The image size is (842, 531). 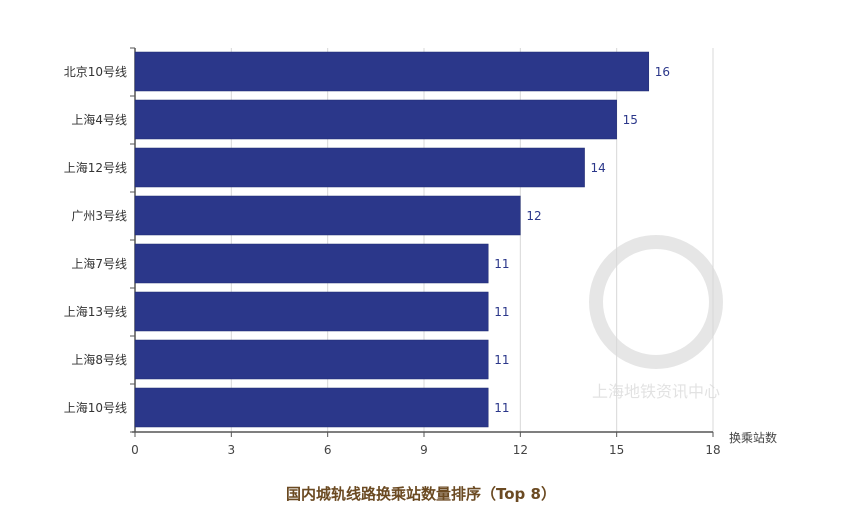 What do you see at coordinates (656, 302) in the screenshot?
I see `watermark-logo` at bounding box center [656, 302].